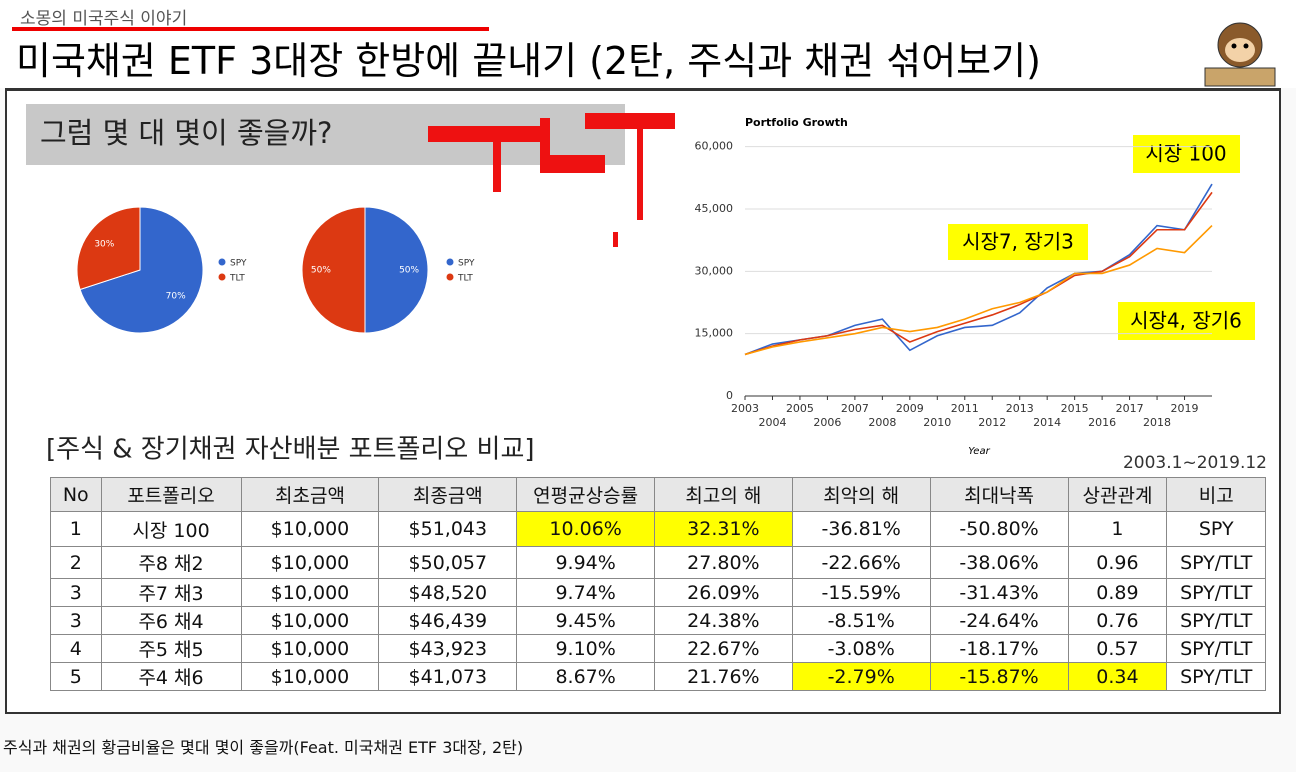  What do you see at coordinates (861, 592) in the screenshot?
I see `cell: -15.59%` at bounding box center [861, 592].